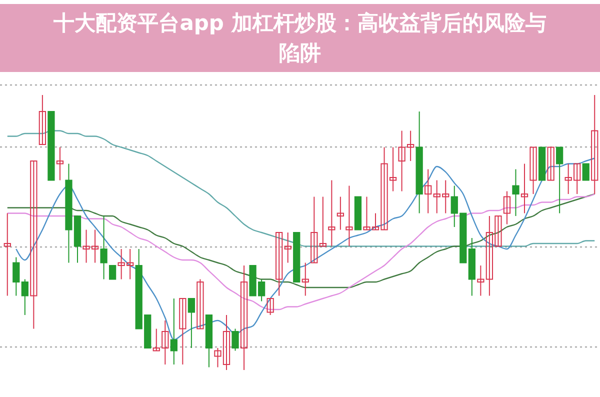 This screenshot has height=397, width=600. Describe the element at coordinates (299, 38) in the screenshot. I see `chart-title: 十大配资平台app 加杠杆炒股：高收益背后的风险与陷阱` at that location.